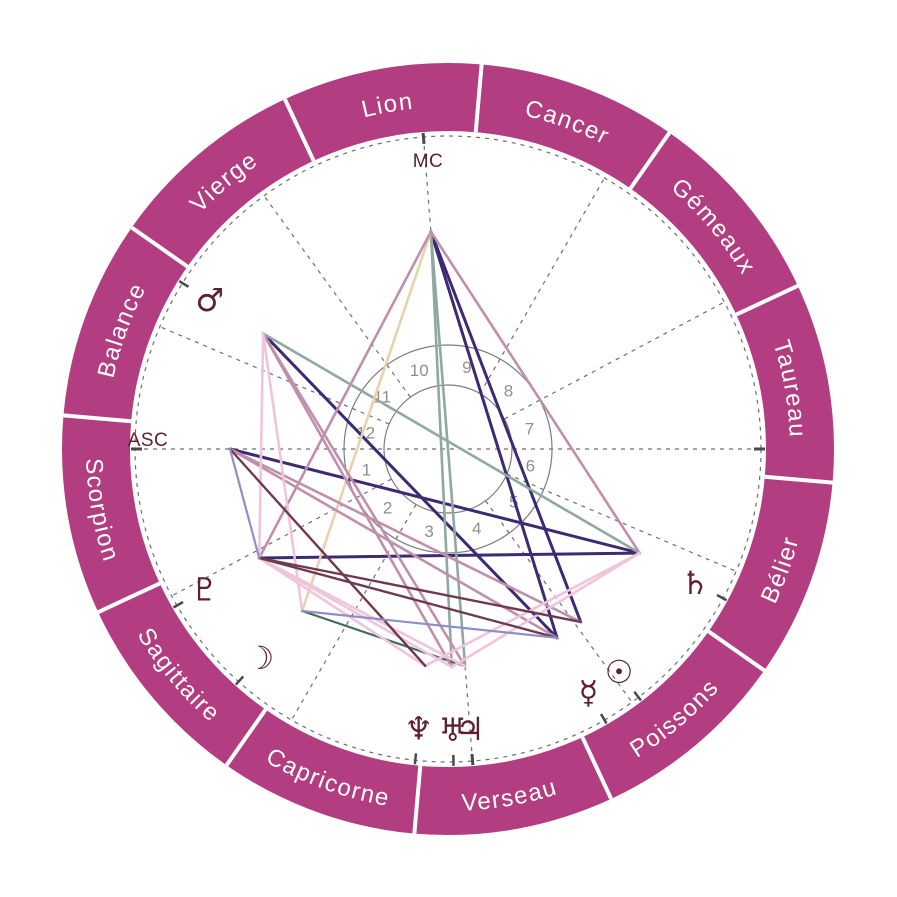 The height and width of the screenshot is (897, 897). What do you see at coordinates (366, 469) in the screenshot?
I see `house-number-1: 1` at bounding box center [366, 469].